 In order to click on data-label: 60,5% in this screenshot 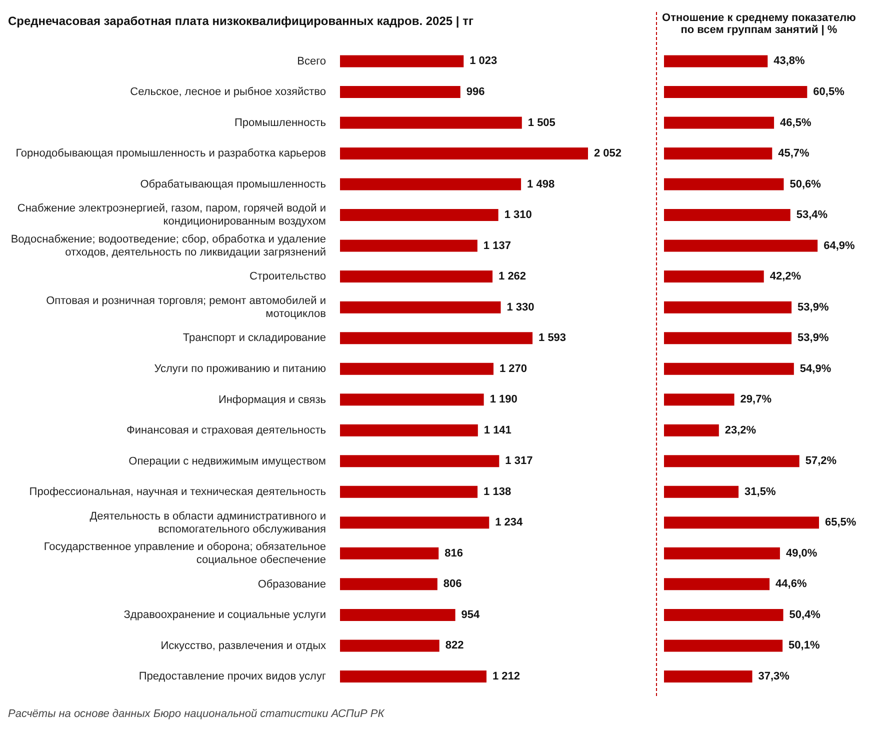, I will do `click(829, 92)`.